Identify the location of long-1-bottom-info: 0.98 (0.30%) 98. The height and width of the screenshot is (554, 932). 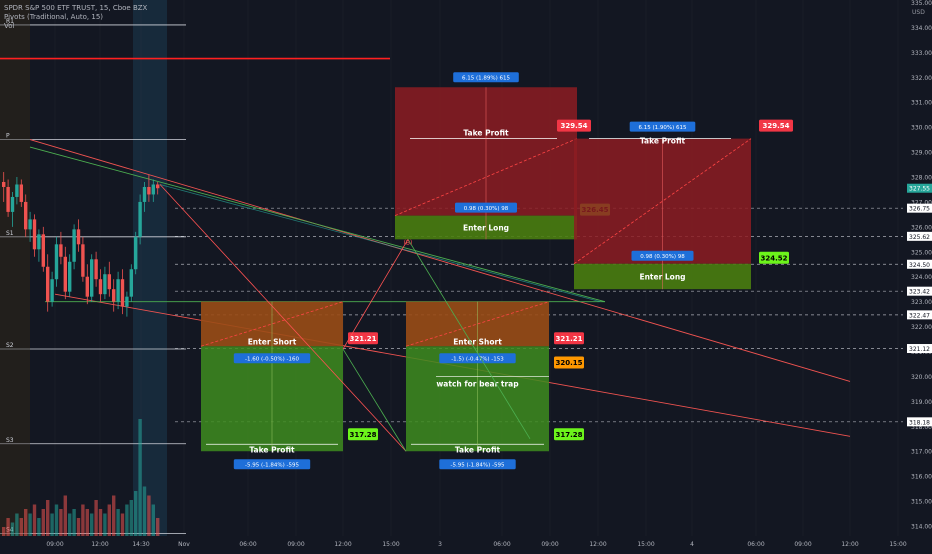
(662, 257).